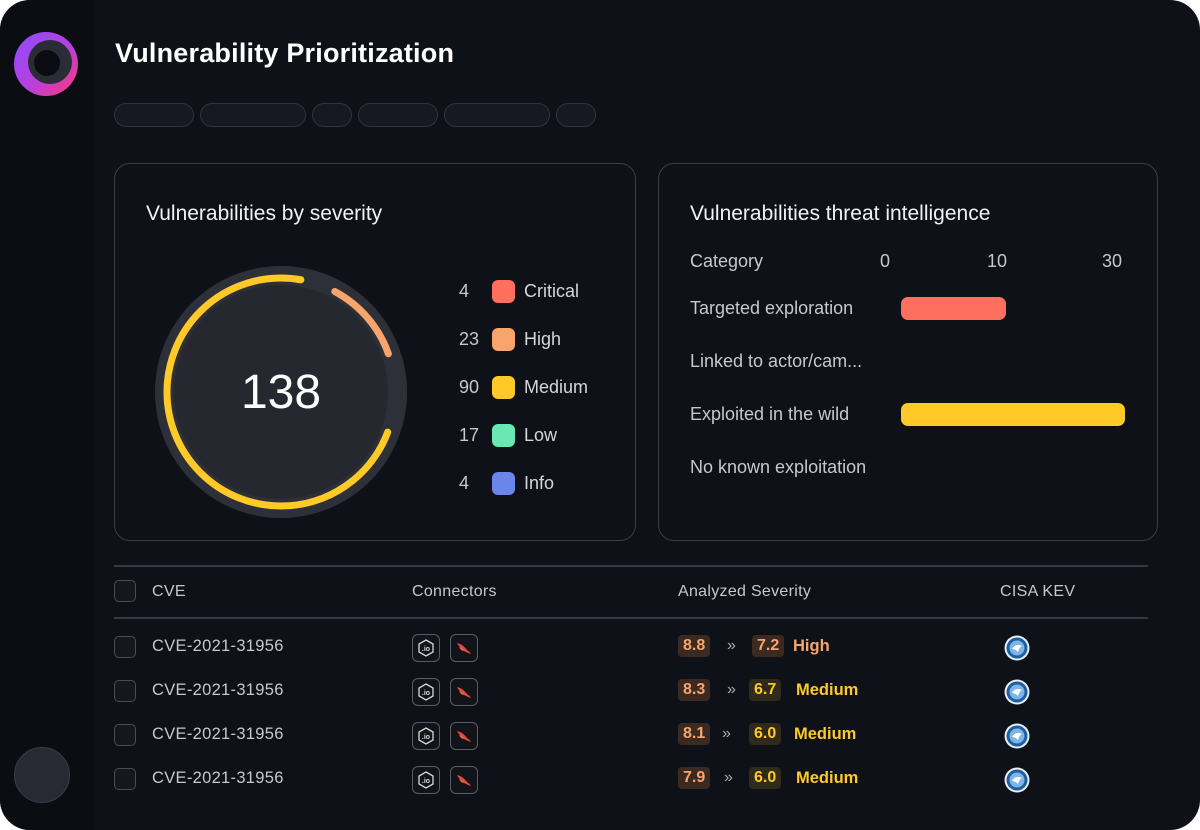 The width and height of the screenshot is (1200, 830). I want to click on column-header-connectors: Connectors, so click(454, 591).